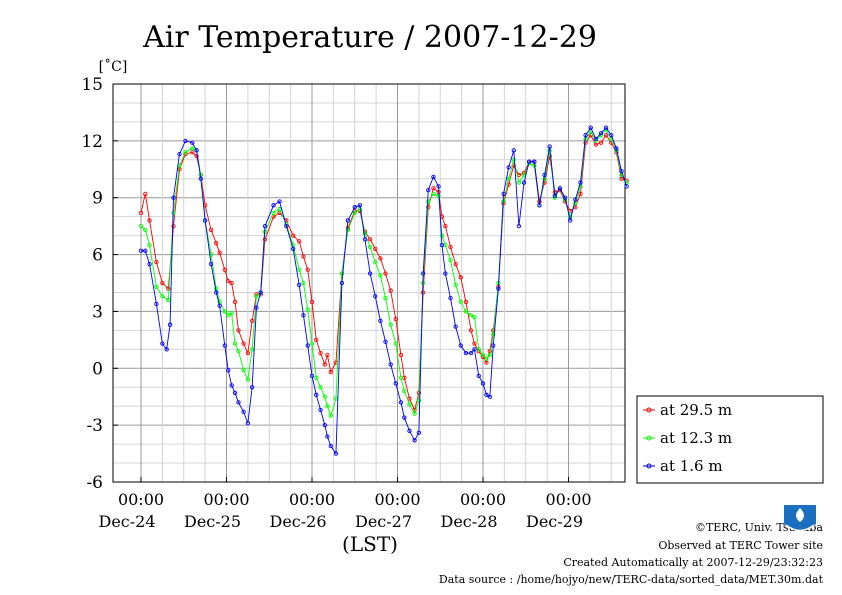 This screenshot has height=595, width=842. What do you see at coordinates (468, 521) in the screenshot?
I see `x-tick-day: Dec-28` at bounding box center [468, 521].